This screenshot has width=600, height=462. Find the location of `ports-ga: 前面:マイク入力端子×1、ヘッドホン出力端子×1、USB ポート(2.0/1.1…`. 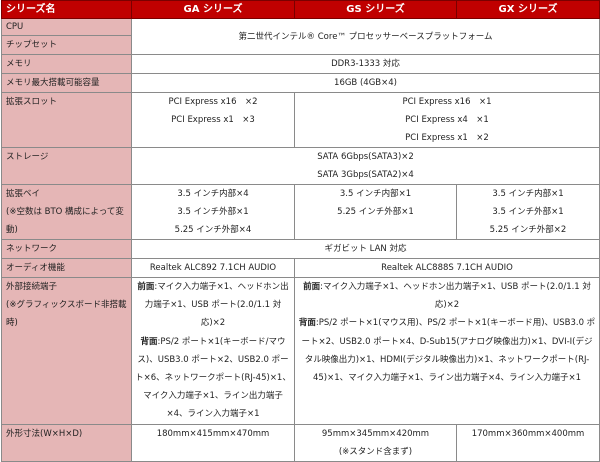

ports-ga: 前面:マイク入力端子×1、ヘッドホン出力端子×1、USB ポート(2.0/1.1… is located at coordinates (213, 351).